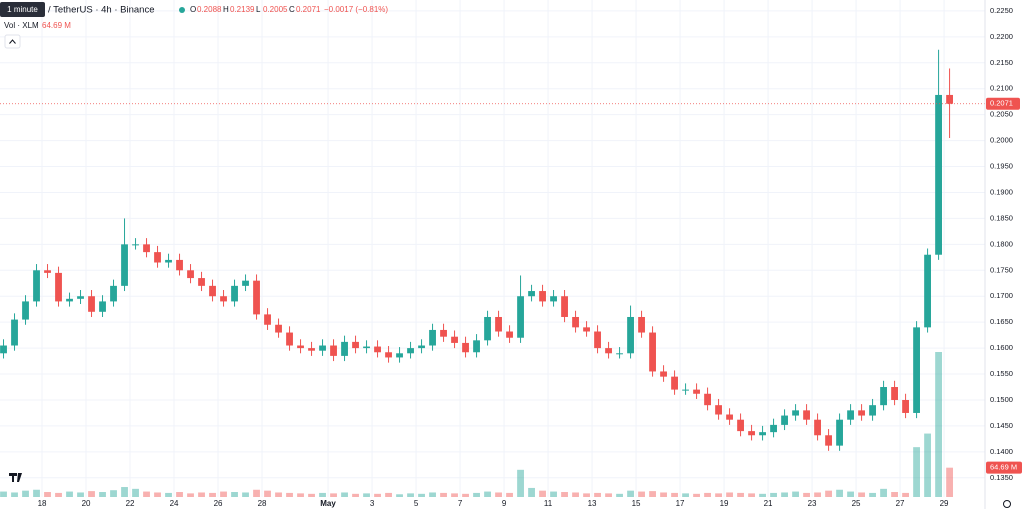 The width and height of the screenshot is (1024, 509). I want to click on y-tick-label: 0.1900, so click(1001, 191).